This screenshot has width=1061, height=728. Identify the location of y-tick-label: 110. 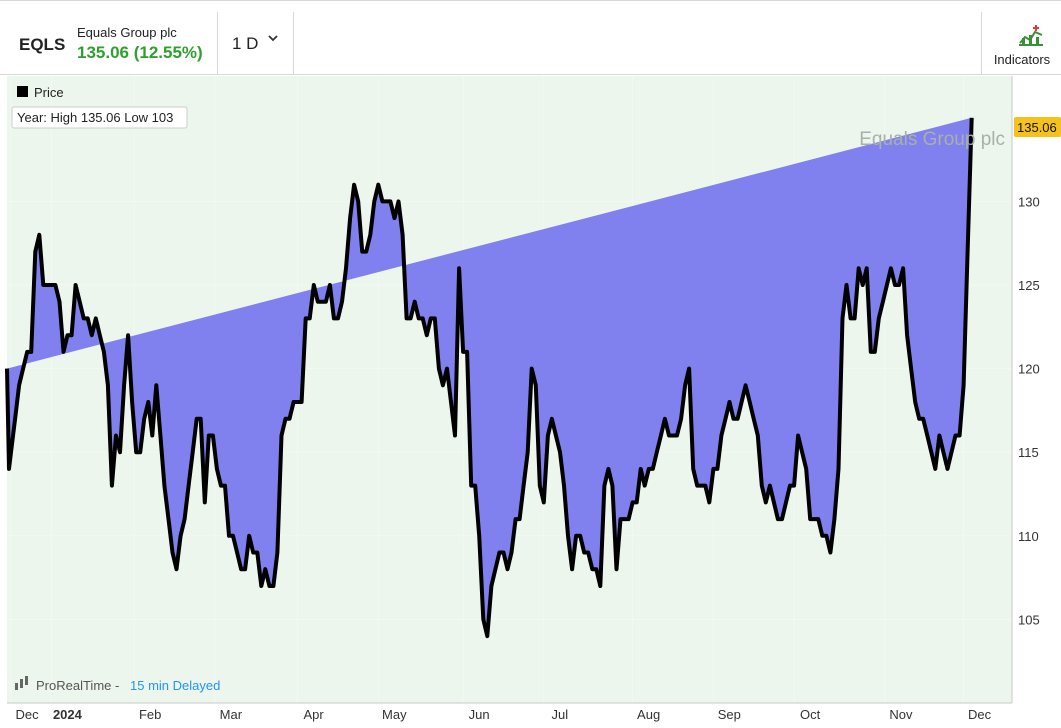
(1028, 536).